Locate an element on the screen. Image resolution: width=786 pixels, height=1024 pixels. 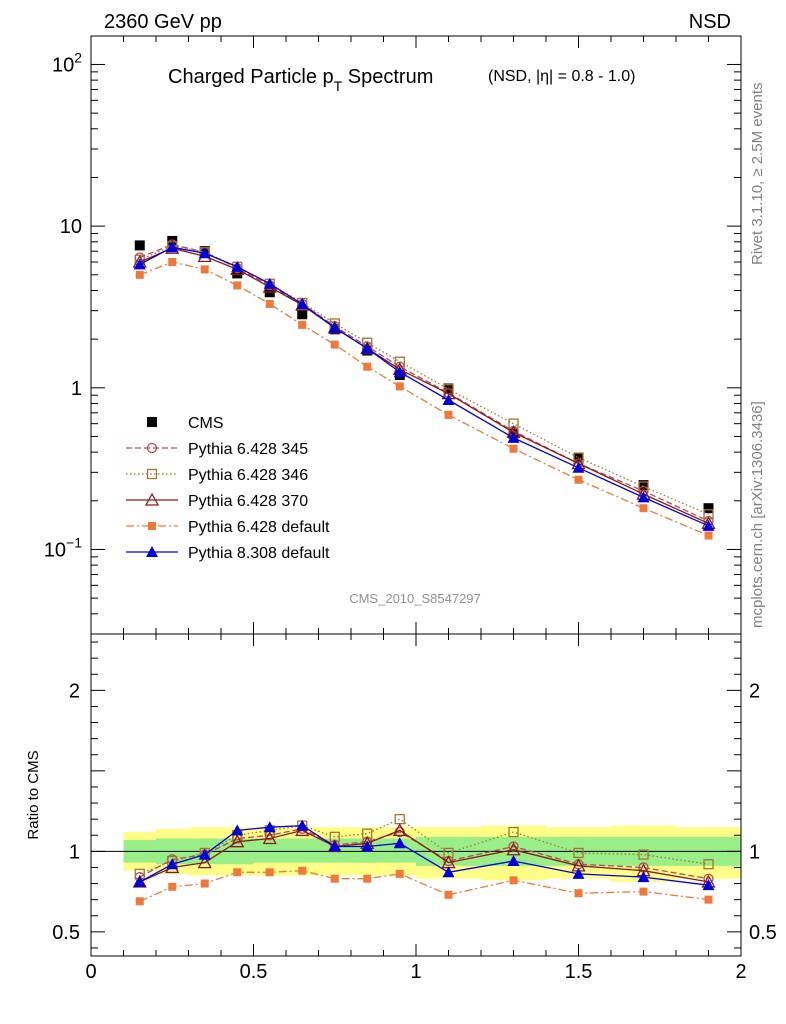
main-title-tail: Spectrum is located at coordinates (387, 77).